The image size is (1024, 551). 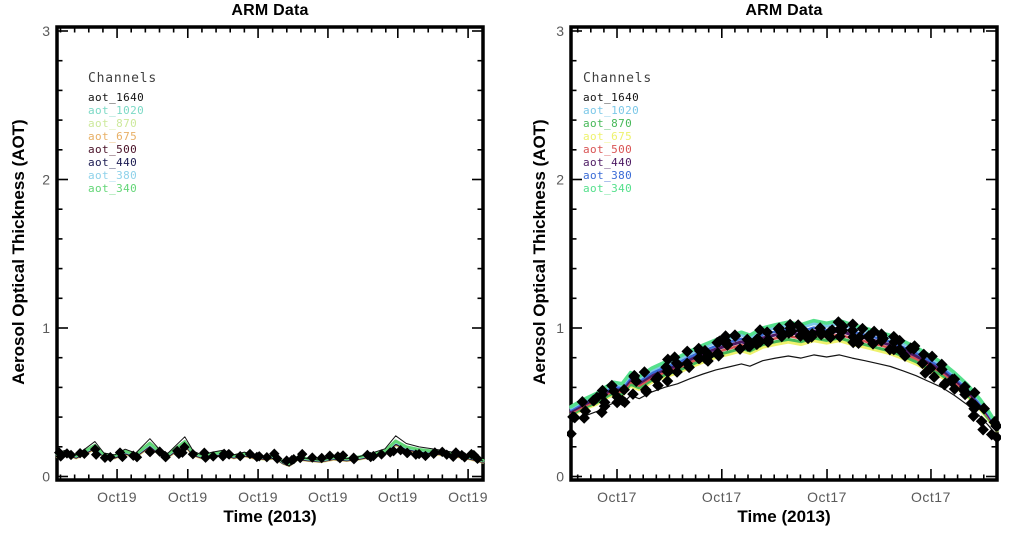 What do you see at coordinates (113, 175) in the screenshot?
I see `legend-entry-aot_380: aot_380` at bounding box center [113, 175].